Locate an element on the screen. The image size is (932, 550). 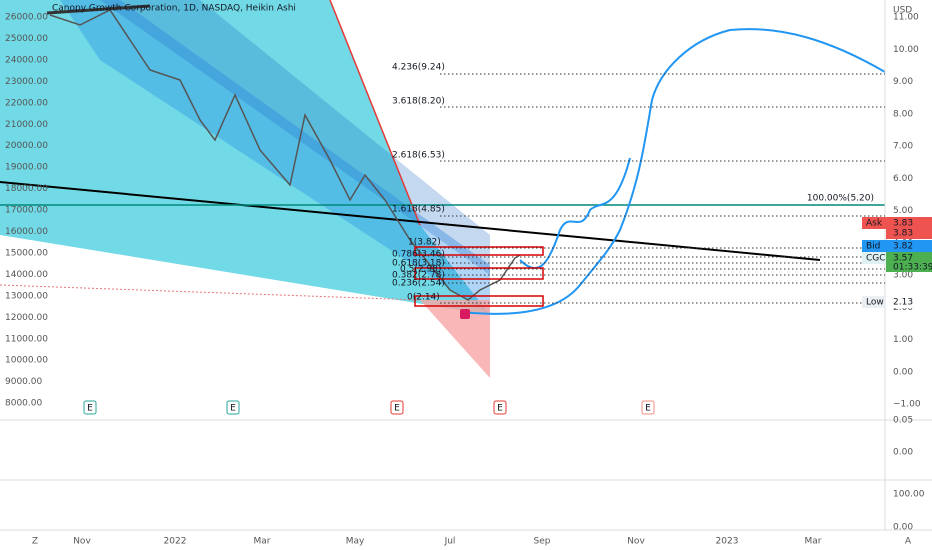
trend-line is located at coordinates (410, 221).